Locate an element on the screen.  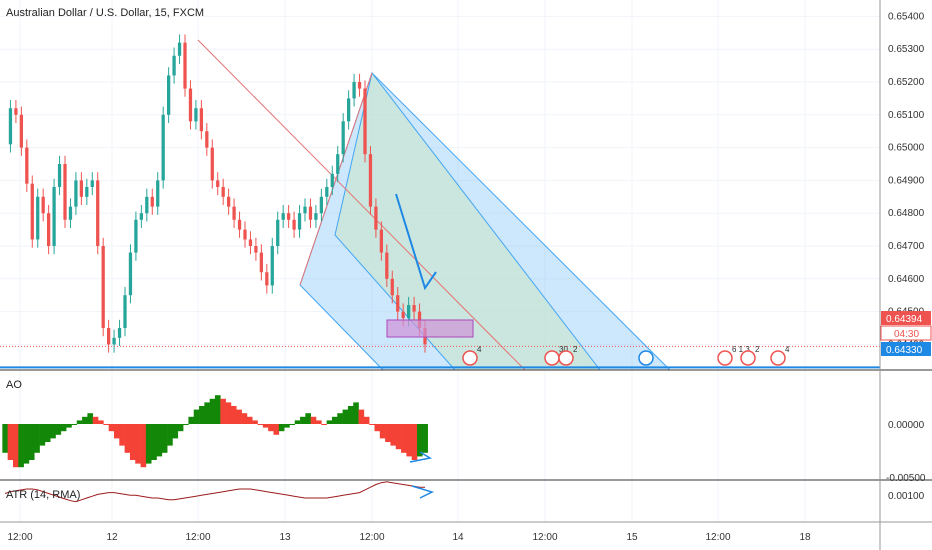
zone-rectangle is located at coordinates (430, 328).